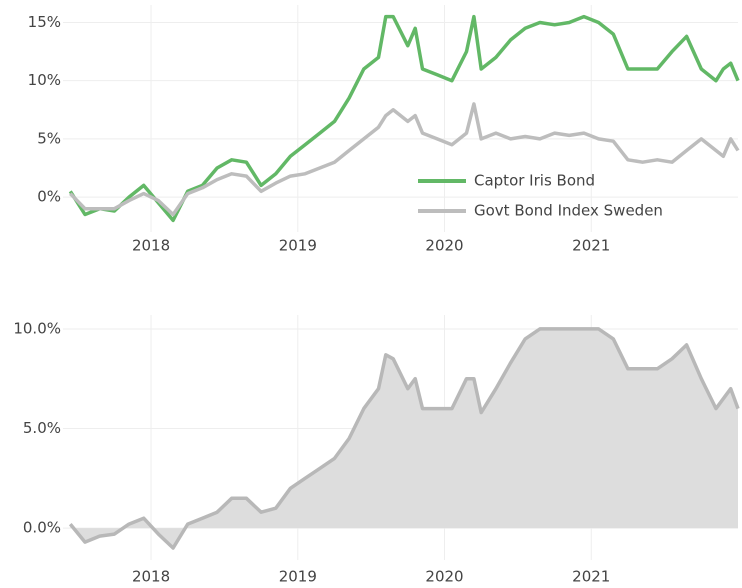 The width and height of the screenshot is (742, 588). Describe the element at coordinates (44, 80) in the screenshot. I see `y-tick-label: 10%` at that location.